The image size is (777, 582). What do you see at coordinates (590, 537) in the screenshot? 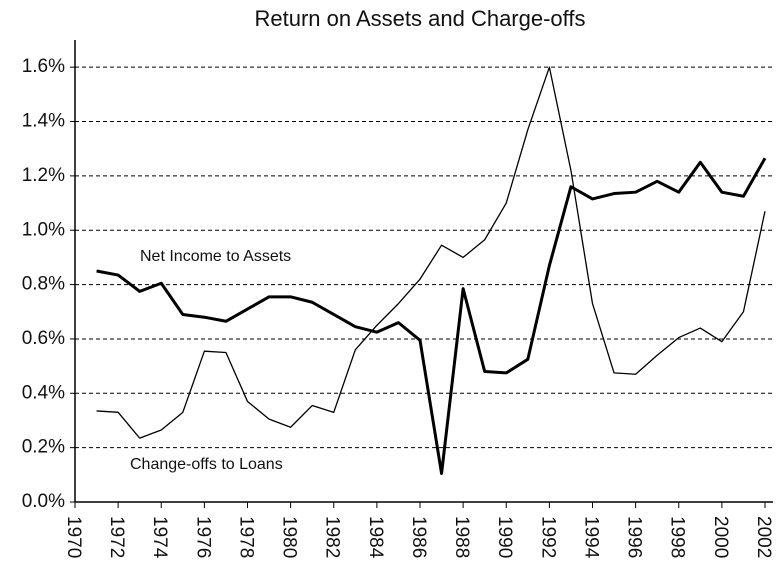
I see `x-tick-label: 1994` at bounding box center [590, 537].